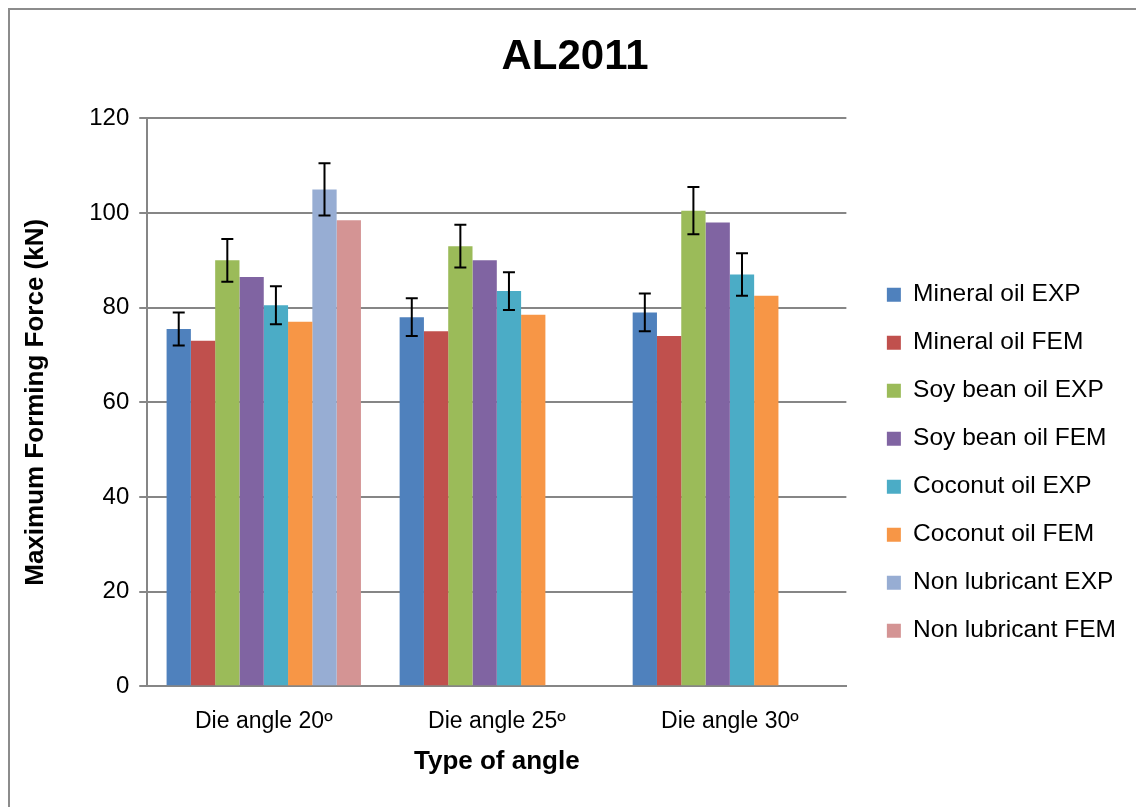 The width and height of the screenshot is (1136, 807). Describe the element at coordinates (1015, 629) in the screenshot. I see `legend-label: Non lubricant FEM` at that location.